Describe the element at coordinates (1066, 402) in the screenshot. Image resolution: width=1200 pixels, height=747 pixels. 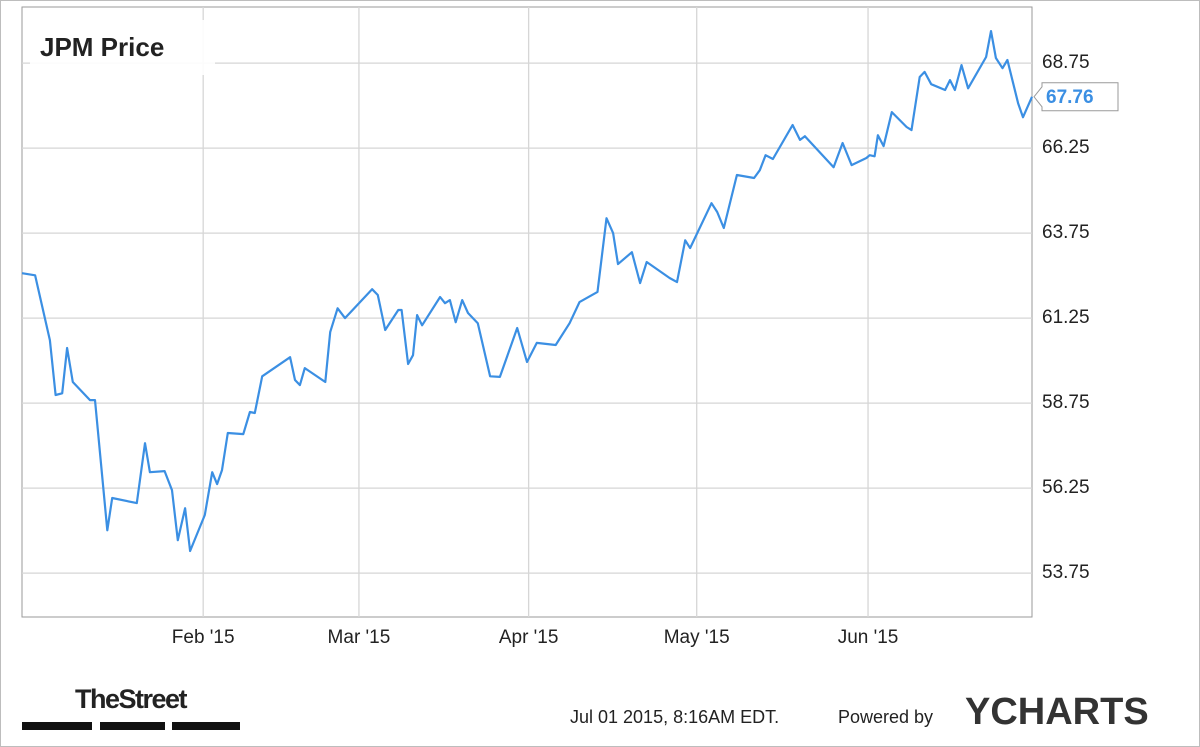
I see `y-tick-label: 58.75` at that location.